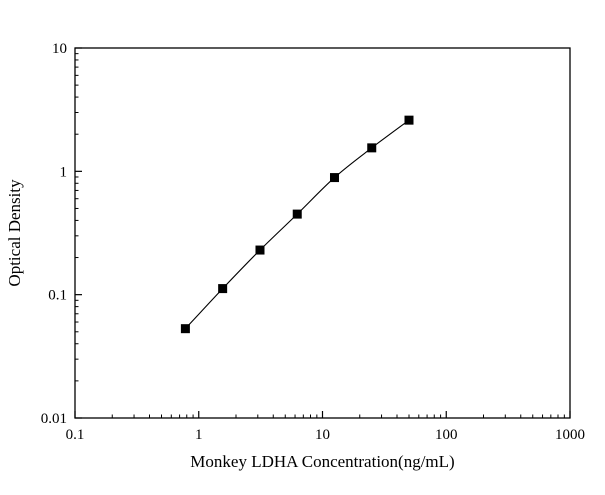 The image size is (605, 495). I want to click on x-tick-label: 0.1, so click(75, 435).